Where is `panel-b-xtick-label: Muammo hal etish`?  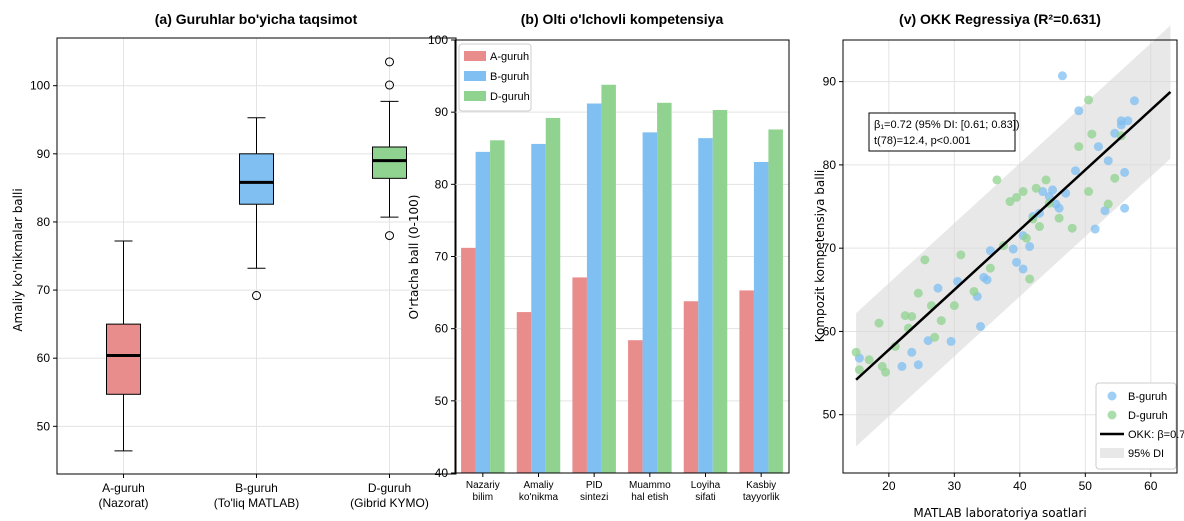
panel-b-xtick-label: Muammo hal etish is located at coordinates (650, 491).